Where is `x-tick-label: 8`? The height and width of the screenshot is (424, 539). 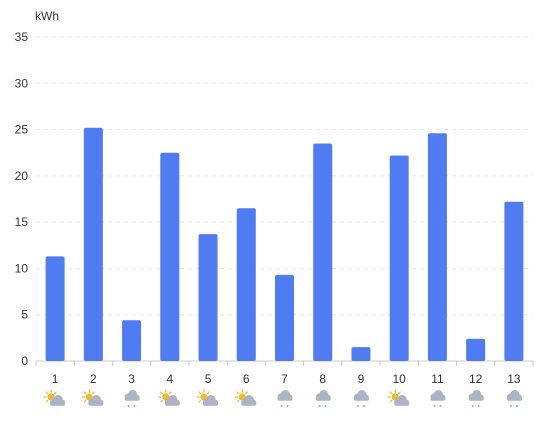
x-tick-label: 8 is located at coordinates (322, 379).